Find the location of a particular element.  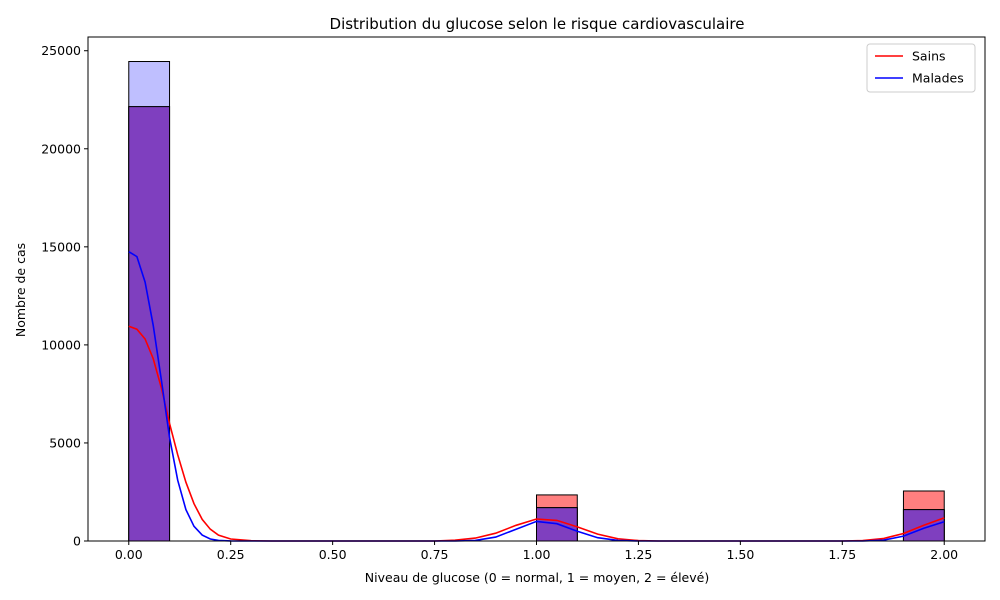

y-tick-label-4: 20000 is located at coordinates (61, 148).